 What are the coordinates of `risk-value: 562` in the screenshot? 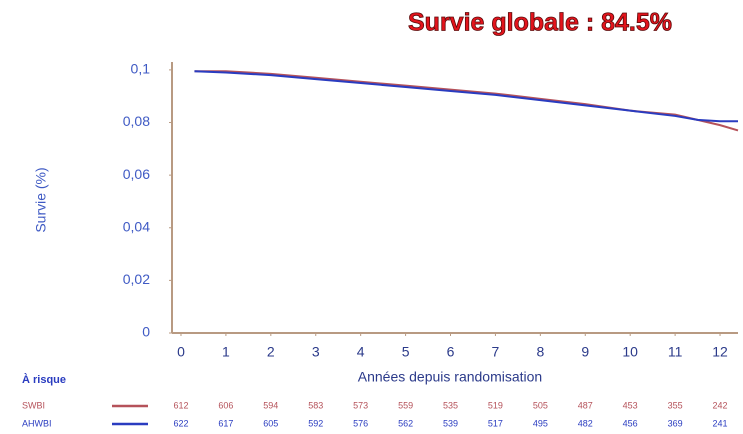 It's located at (405, 423).